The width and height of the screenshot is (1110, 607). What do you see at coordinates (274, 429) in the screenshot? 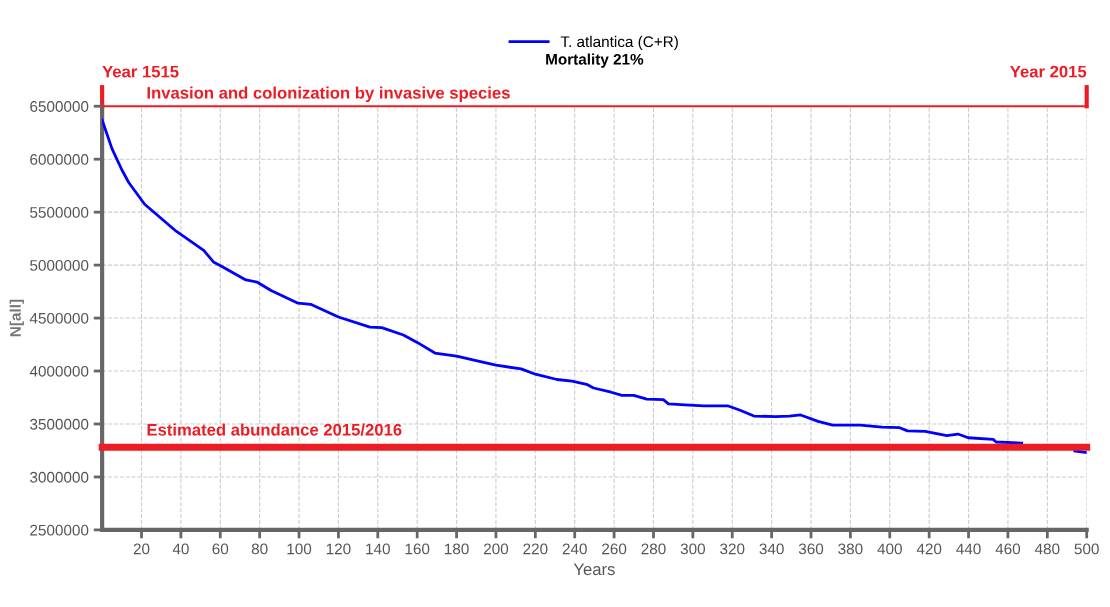
I see `ref-line-label: Estimated abundance 2015/2016` at bounding box center [274, 429].